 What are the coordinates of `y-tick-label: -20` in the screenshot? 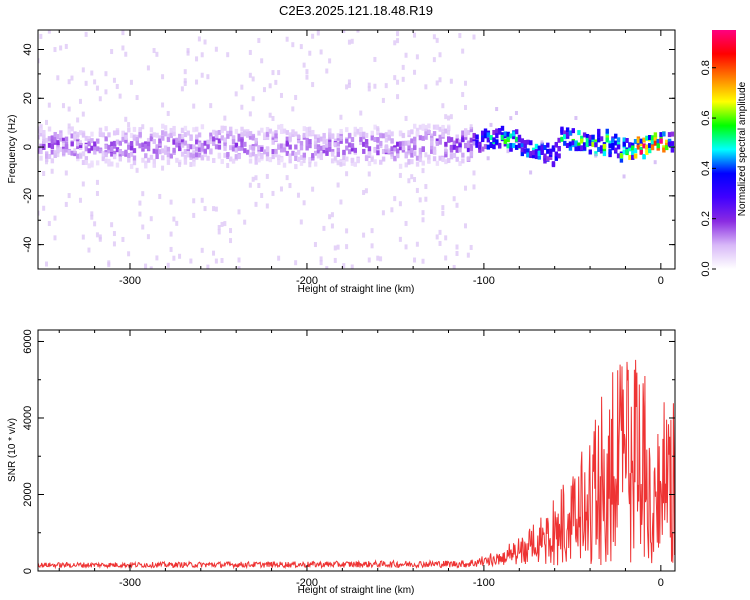 It's located at (28, 196).